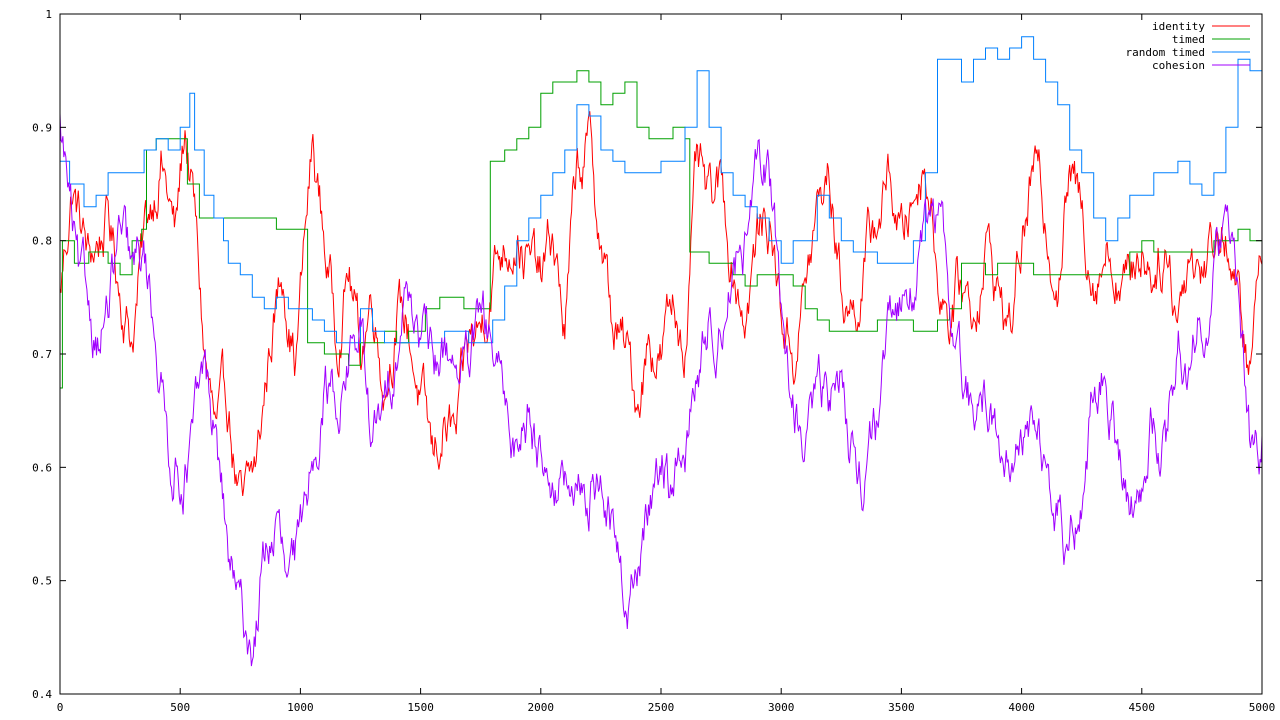  What do you see at coordinates (1262, 707) in the screenshot?
I see `x-tick-label: 5000` at bounding box center [1262, 707].